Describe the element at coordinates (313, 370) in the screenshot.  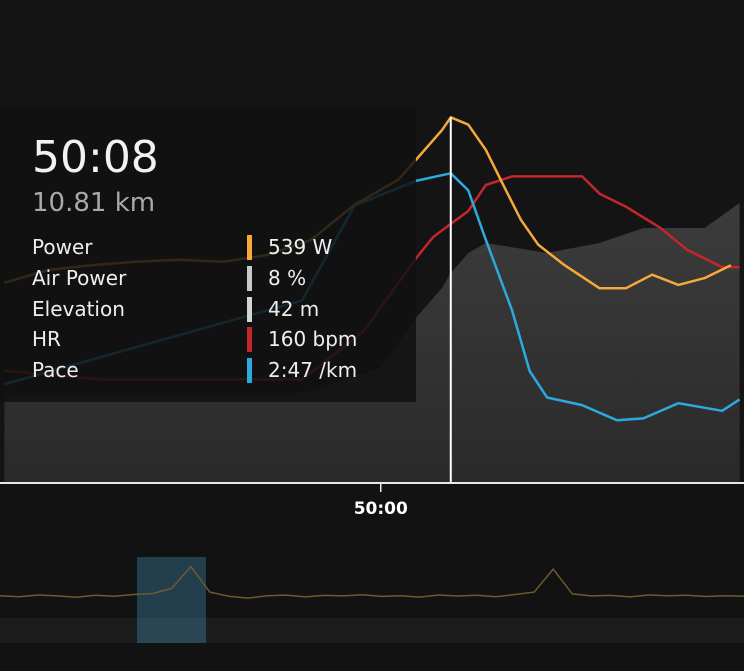
I see `tooltip-value: 2:47 /km` at that location.